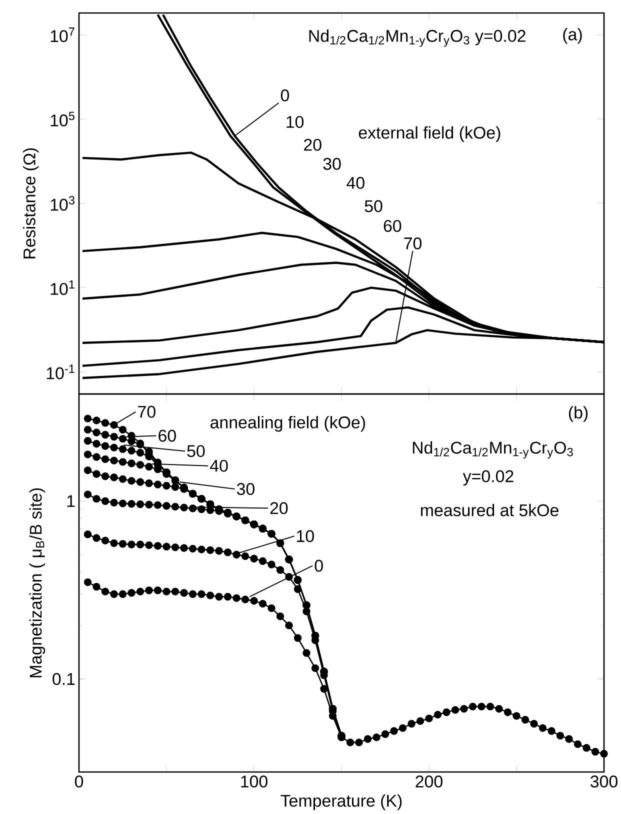 The width and height of the screenshot is (621, 814). What do you see at coordinates (79, 782) in the screenshot?
I see `x-tick-label: 0` at bounding box center [79, 782].